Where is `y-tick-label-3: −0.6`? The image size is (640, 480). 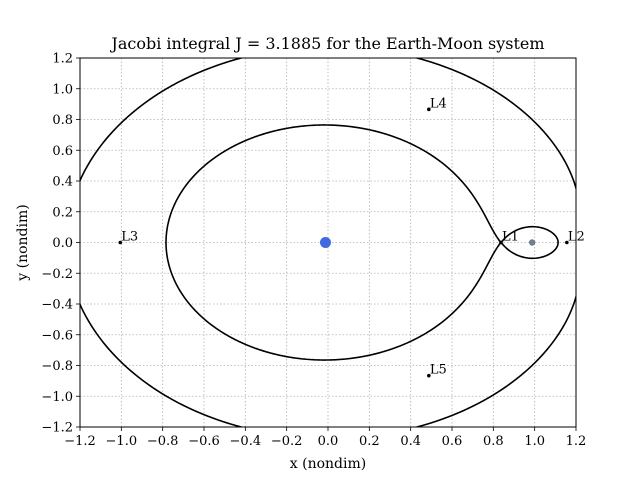 y-tick-label-3: −0.6 is located at coordinates (57, 335).